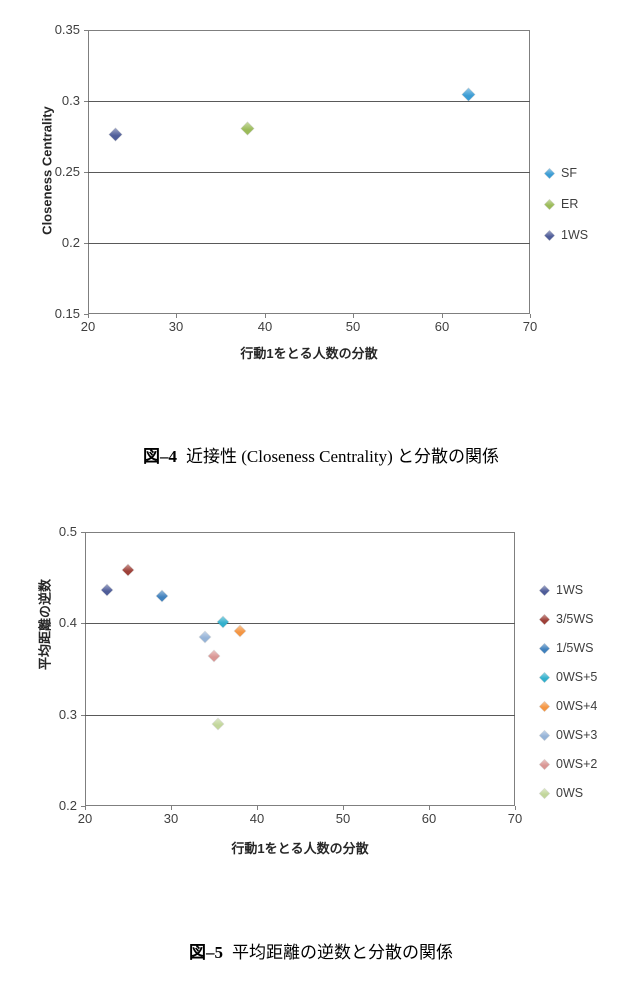 The width and height of the screenshot is (642, 994). I want to click on legend-item-0ws-5: 0WS+5, so click(568, 677).